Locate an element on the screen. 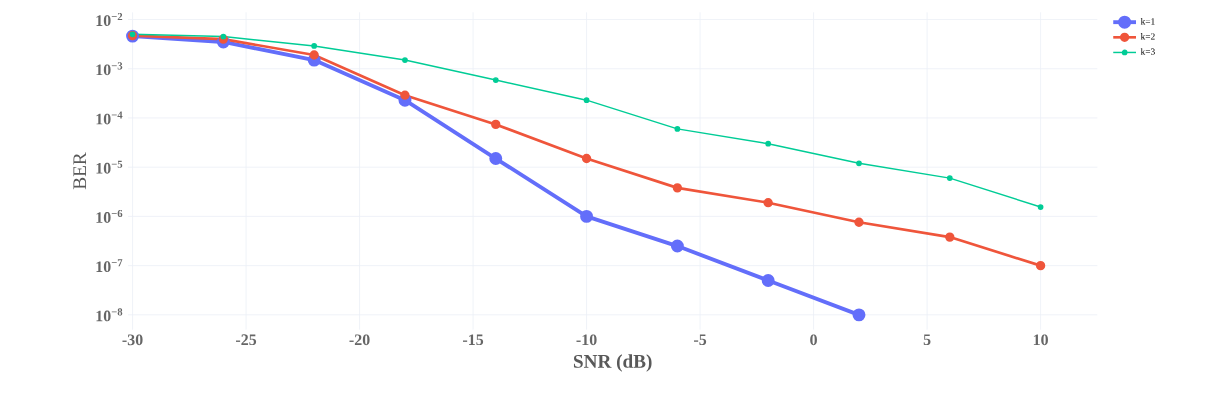  x-tick-label: 10 is located at coordinates (1040, 340).